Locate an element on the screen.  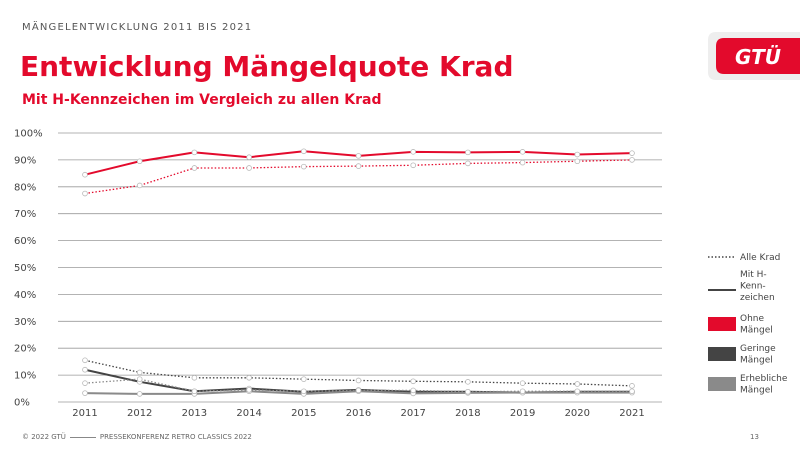
footer-event: PRESSEKONFERENZ RETRO CLASSICS 2022 is located at coordinates (175, 437).